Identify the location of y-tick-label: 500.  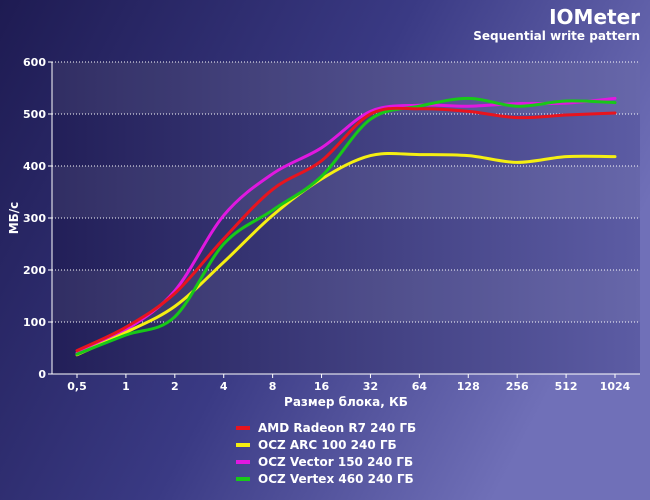
(34, 114).